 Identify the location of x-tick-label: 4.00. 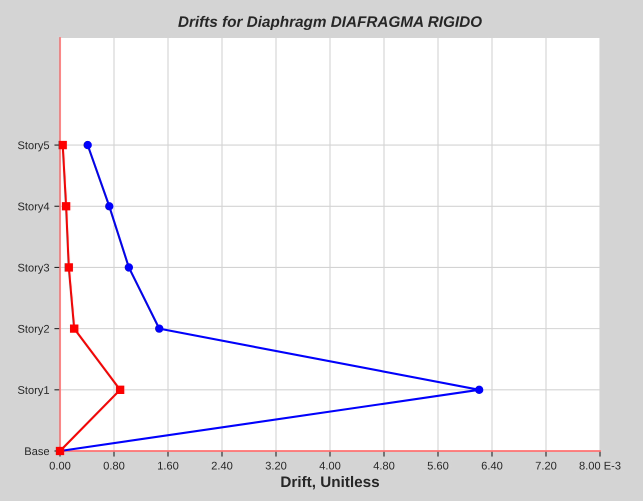
(329, 466).